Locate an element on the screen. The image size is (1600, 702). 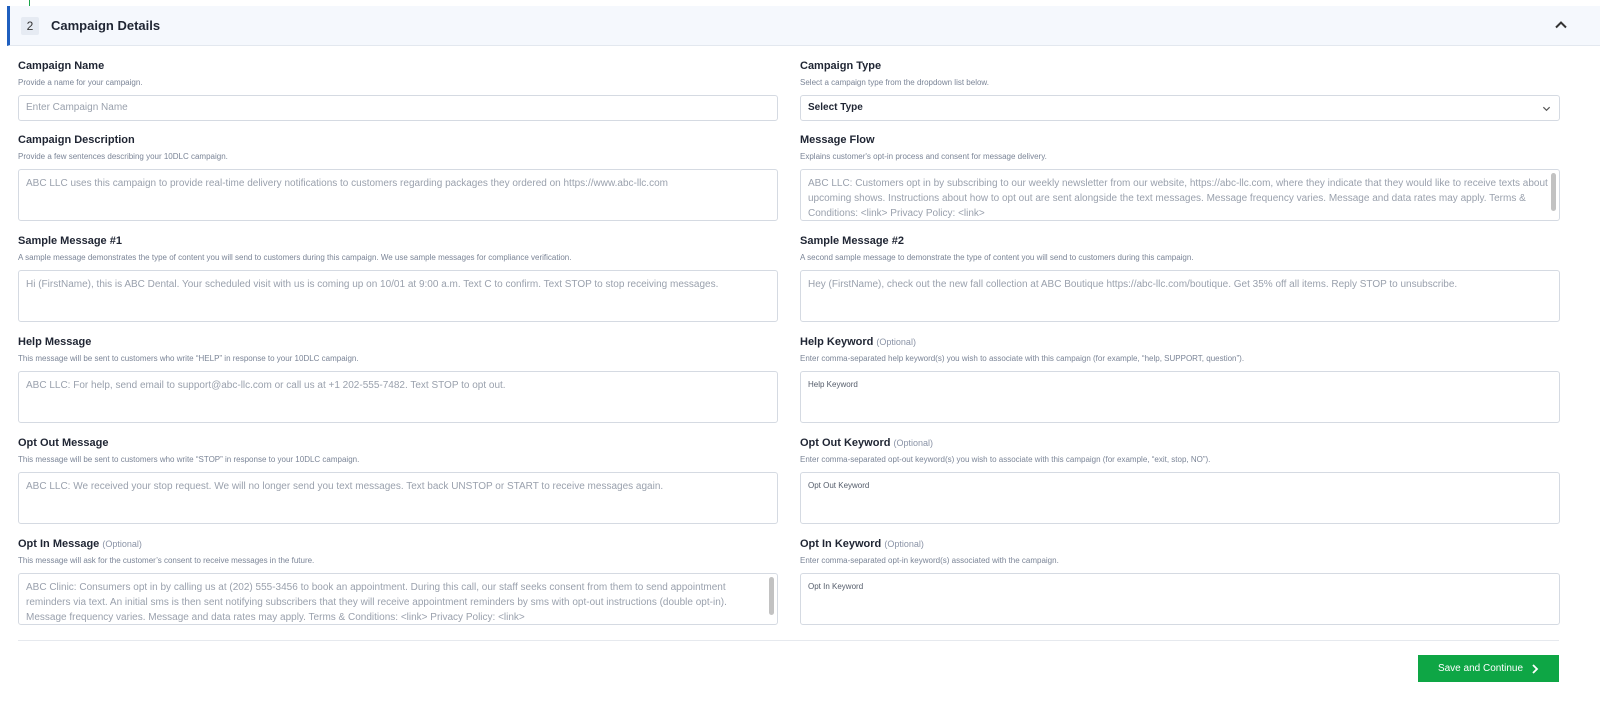
progress-line is located at coordinates (29, 3).